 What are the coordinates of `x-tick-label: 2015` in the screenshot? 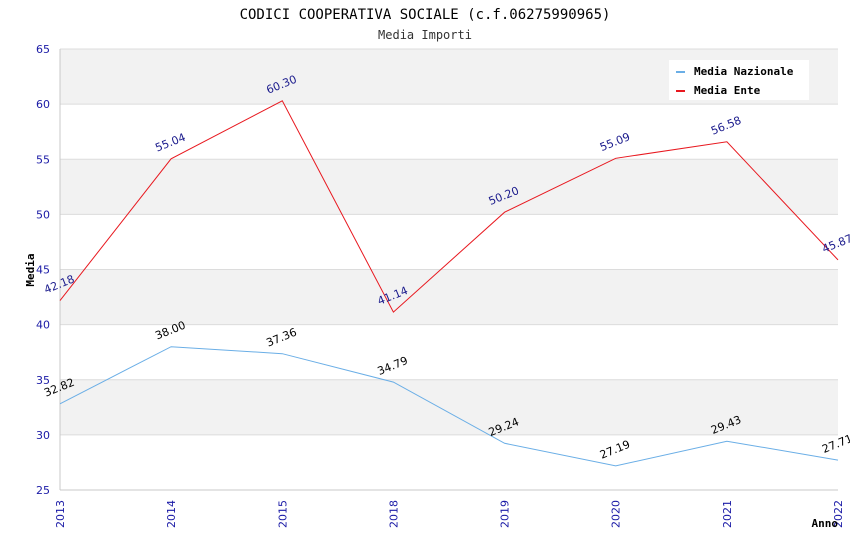 It's located at (282, 514).